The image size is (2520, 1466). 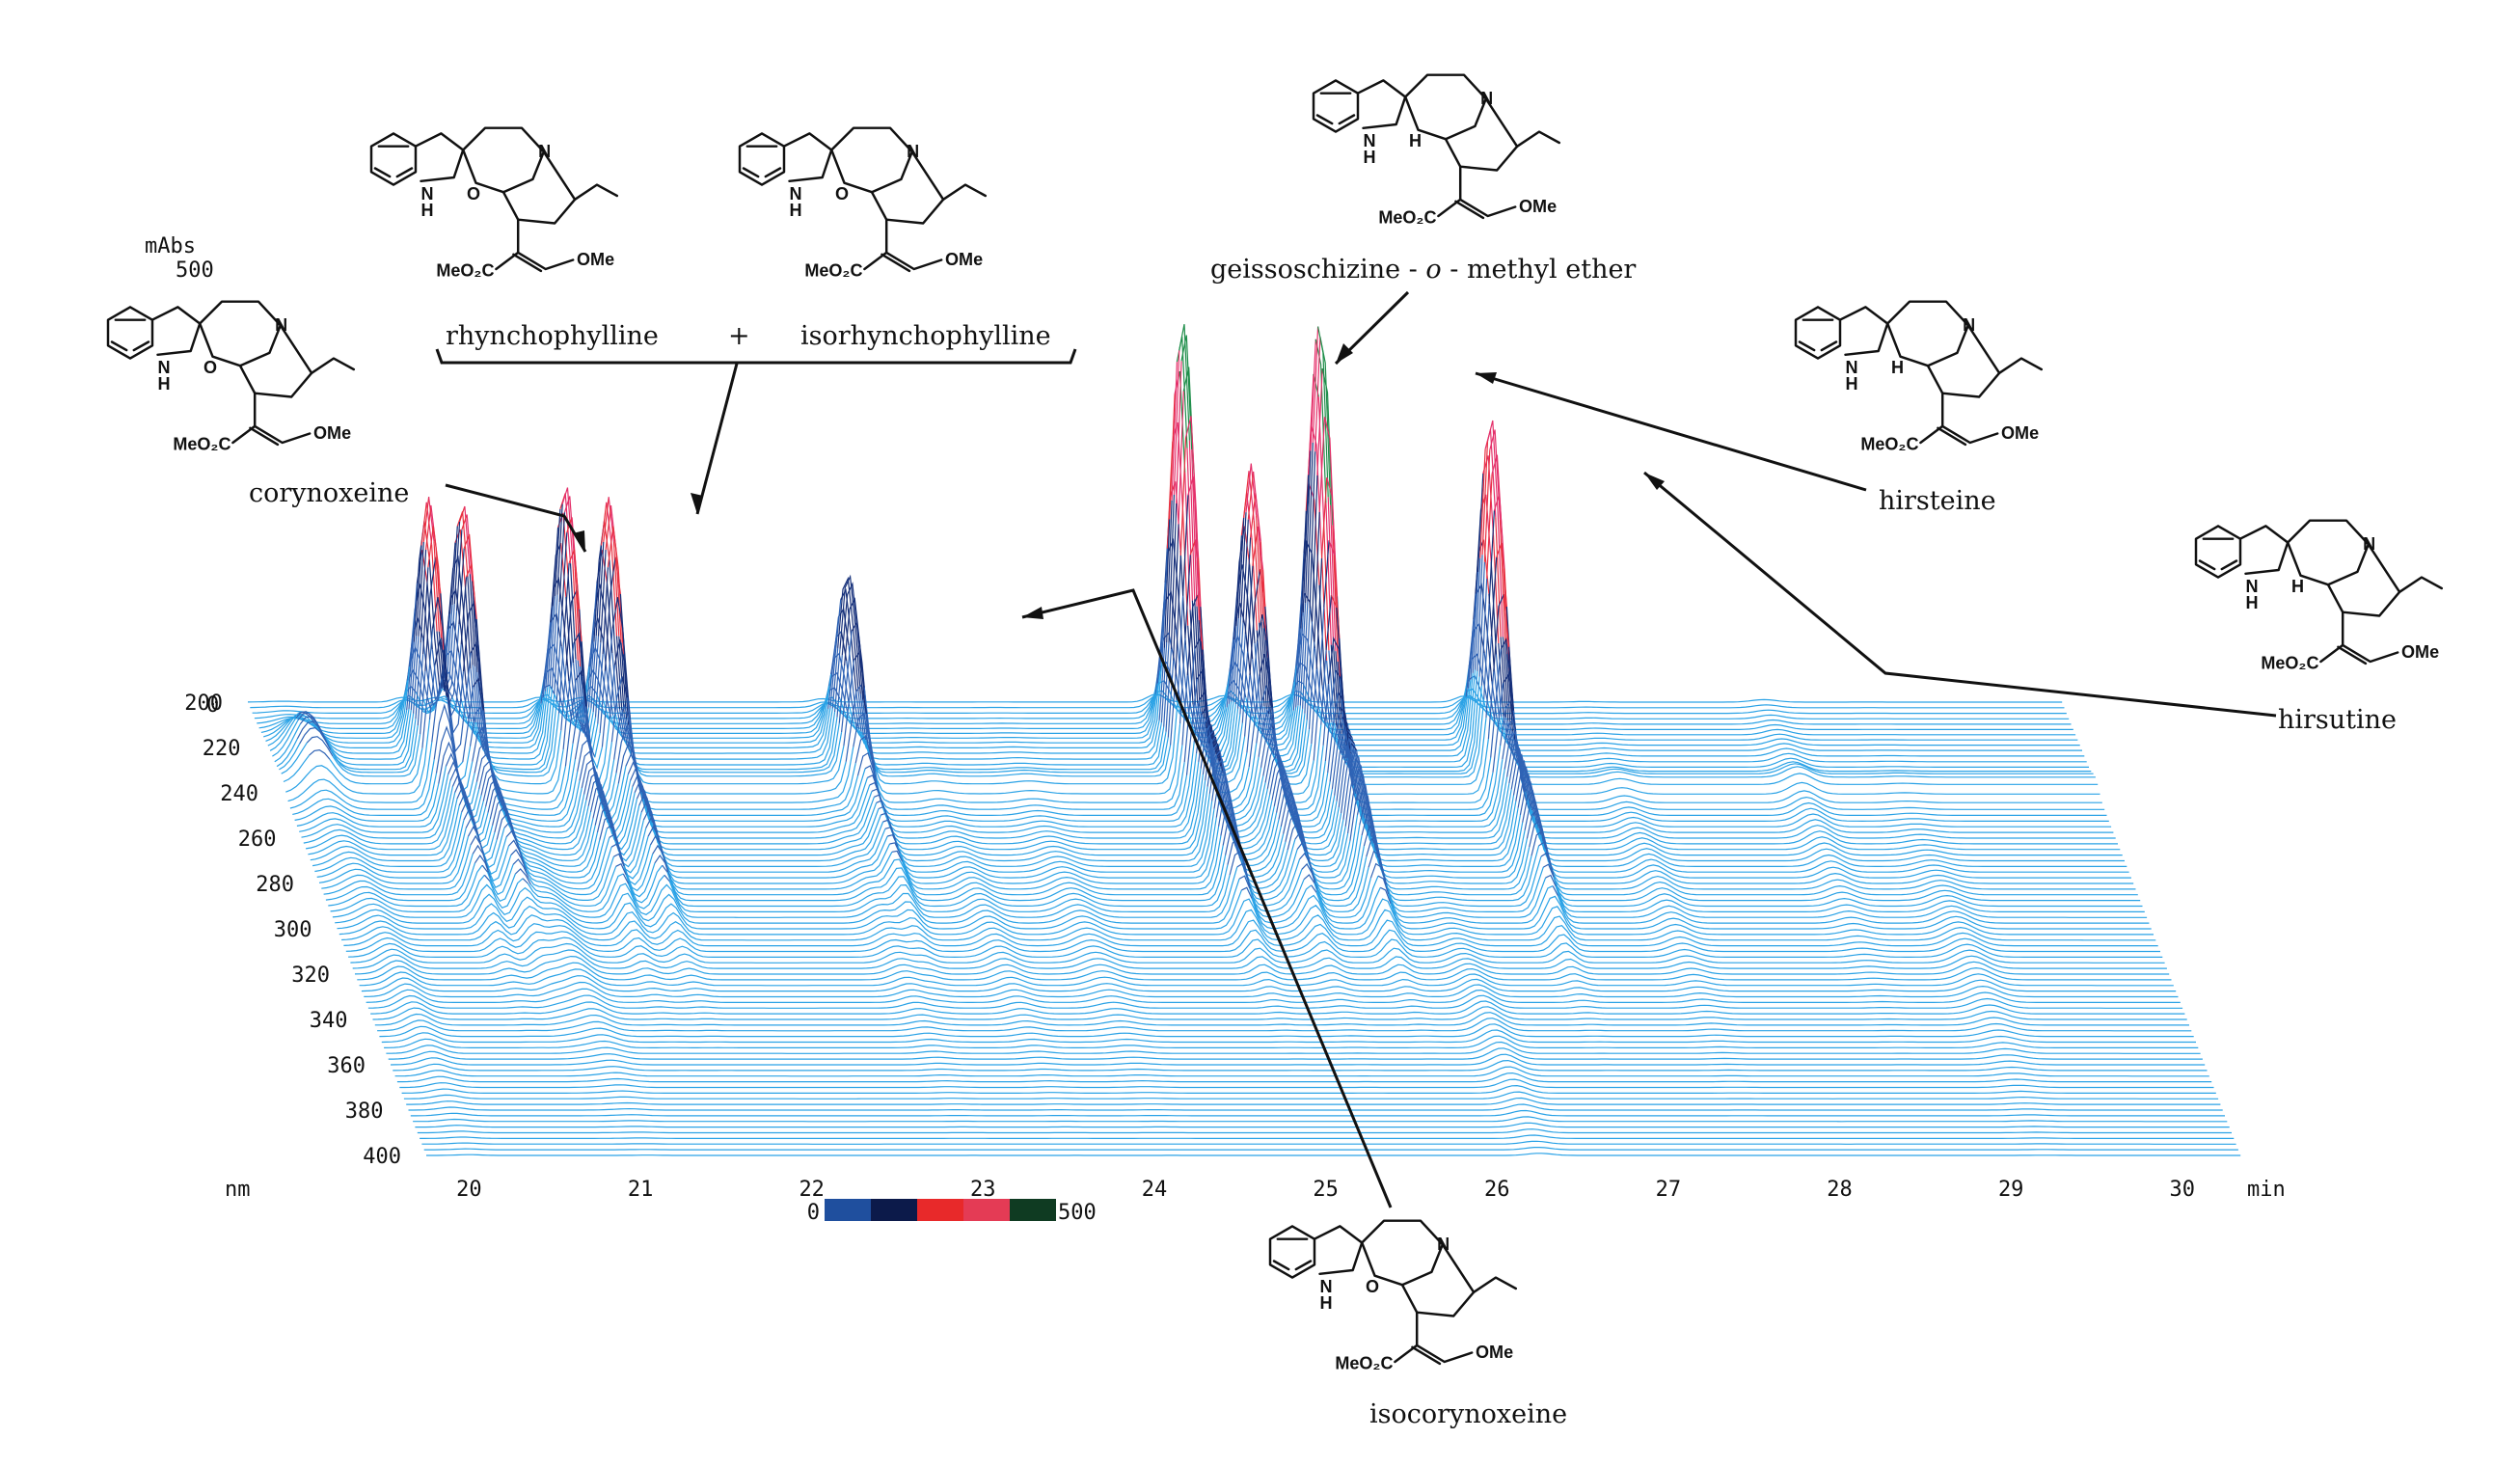 I want to click on x-tick-label: 24, so click(x=1155, y=1190).